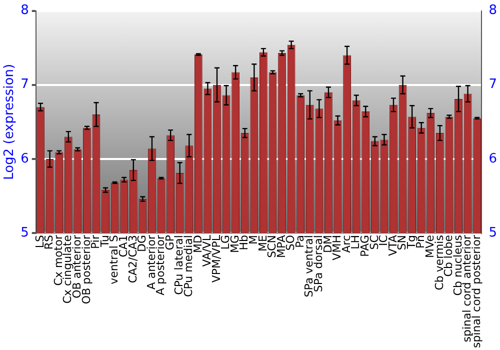 The width and height of the screenshot is (500, 350). I want to click on y2-tick-label: 5, so click(493, 232).